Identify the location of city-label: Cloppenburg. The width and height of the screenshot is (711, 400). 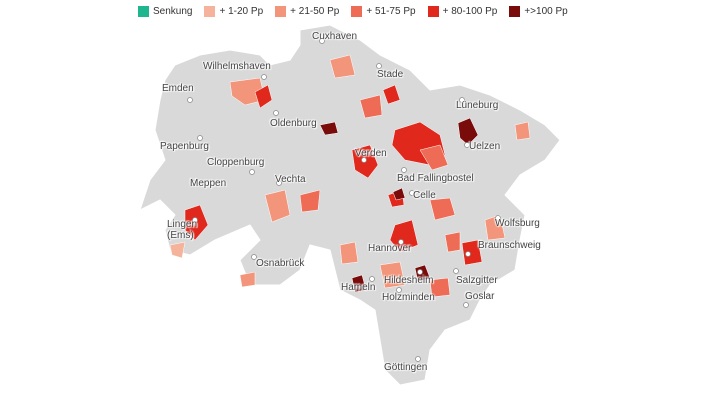
(236, 162).